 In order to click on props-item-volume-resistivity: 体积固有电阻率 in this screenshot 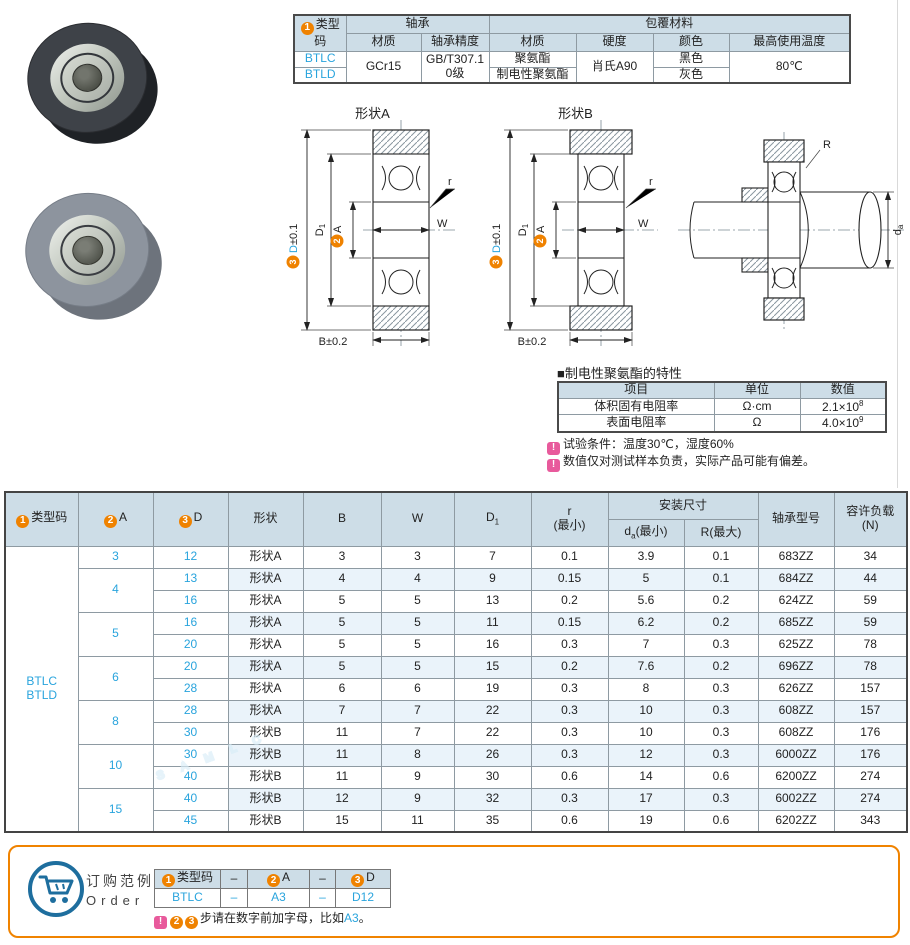, I will do `click(636, 406)`.